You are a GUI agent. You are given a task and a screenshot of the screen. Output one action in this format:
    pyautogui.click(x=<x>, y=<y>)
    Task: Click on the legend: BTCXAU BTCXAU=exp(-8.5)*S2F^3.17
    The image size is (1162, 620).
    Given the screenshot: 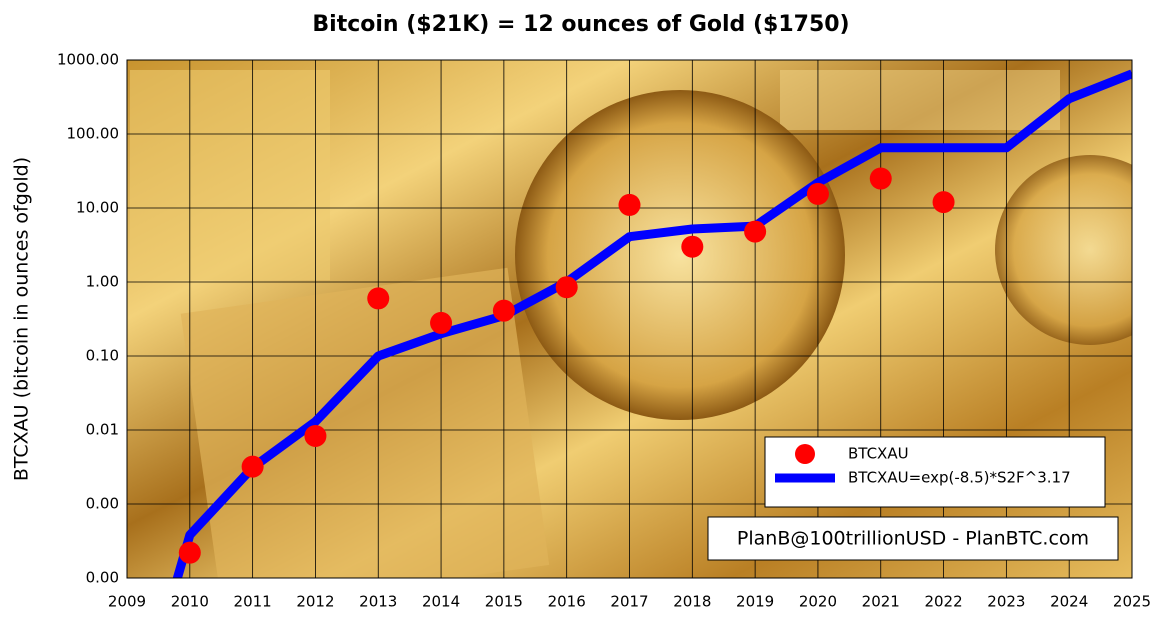 What is the action you would take?
    pyautogui.click(x=935, y=472)
    